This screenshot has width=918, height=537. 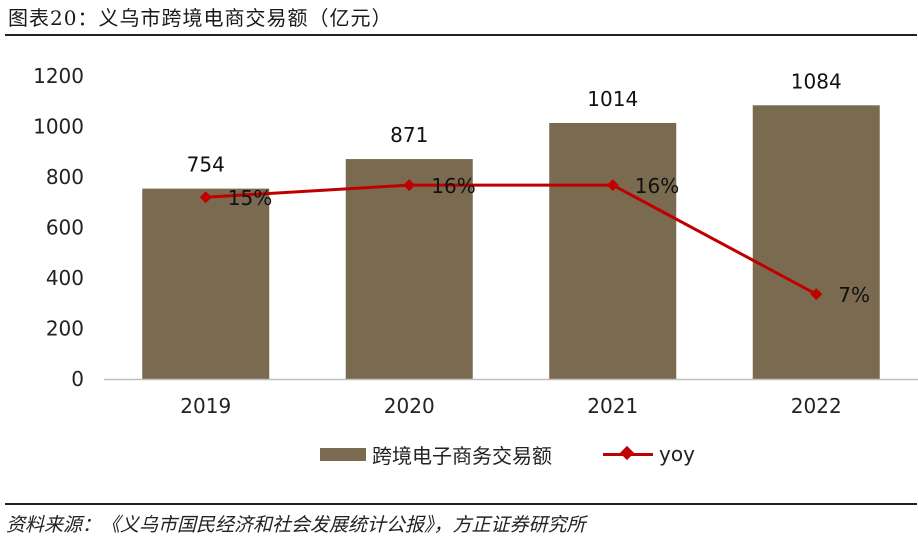 I want to click on x-tick-label: 2020, so click(x=409, y=406).